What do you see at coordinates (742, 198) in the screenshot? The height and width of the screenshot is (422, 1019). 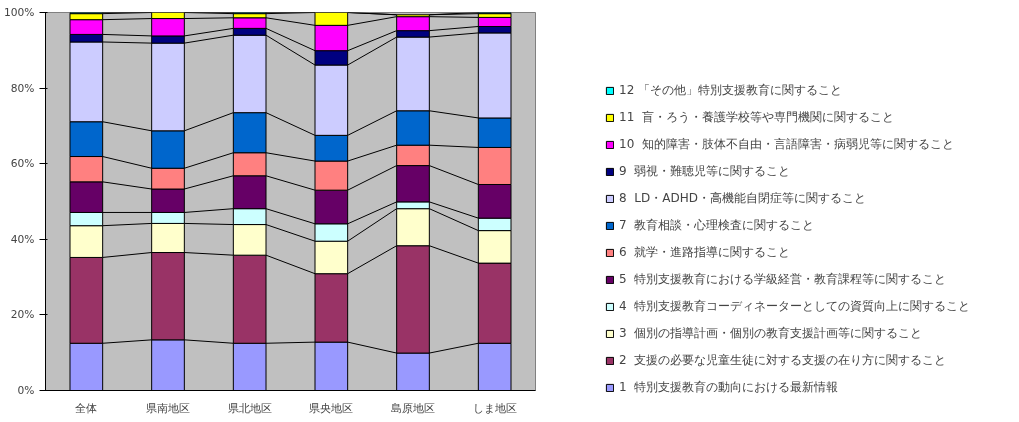 I see `legend-label: 8 LD・ADHD・高機能自閉症等に関すること` at bounding box center [742, 198].